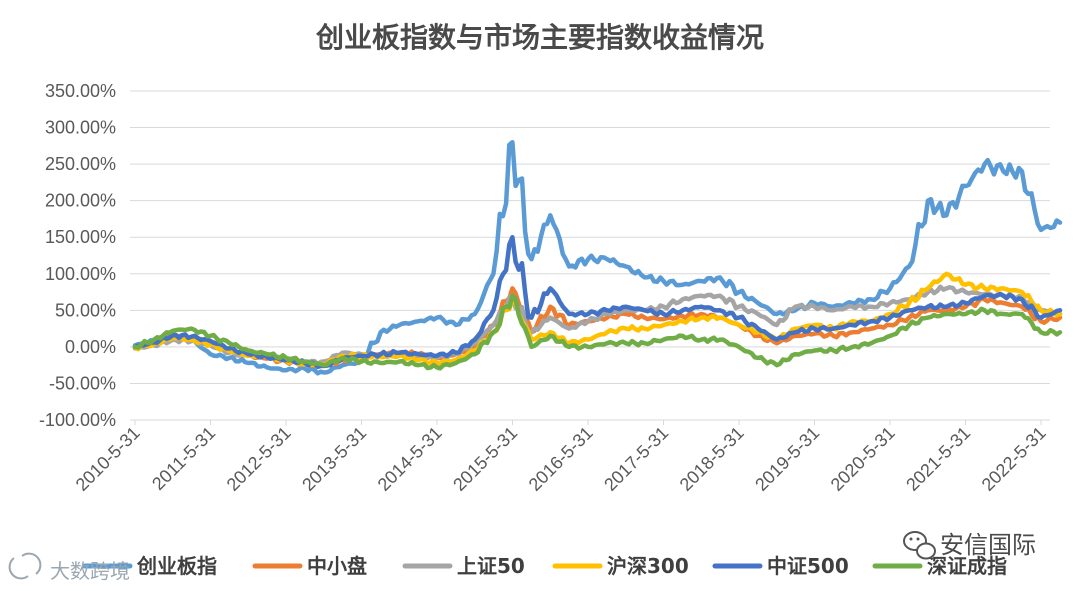  Describe the element at coordinates (108, 459) in the screenshot. I see `x-tick-label: 2010-5-31` at that location.